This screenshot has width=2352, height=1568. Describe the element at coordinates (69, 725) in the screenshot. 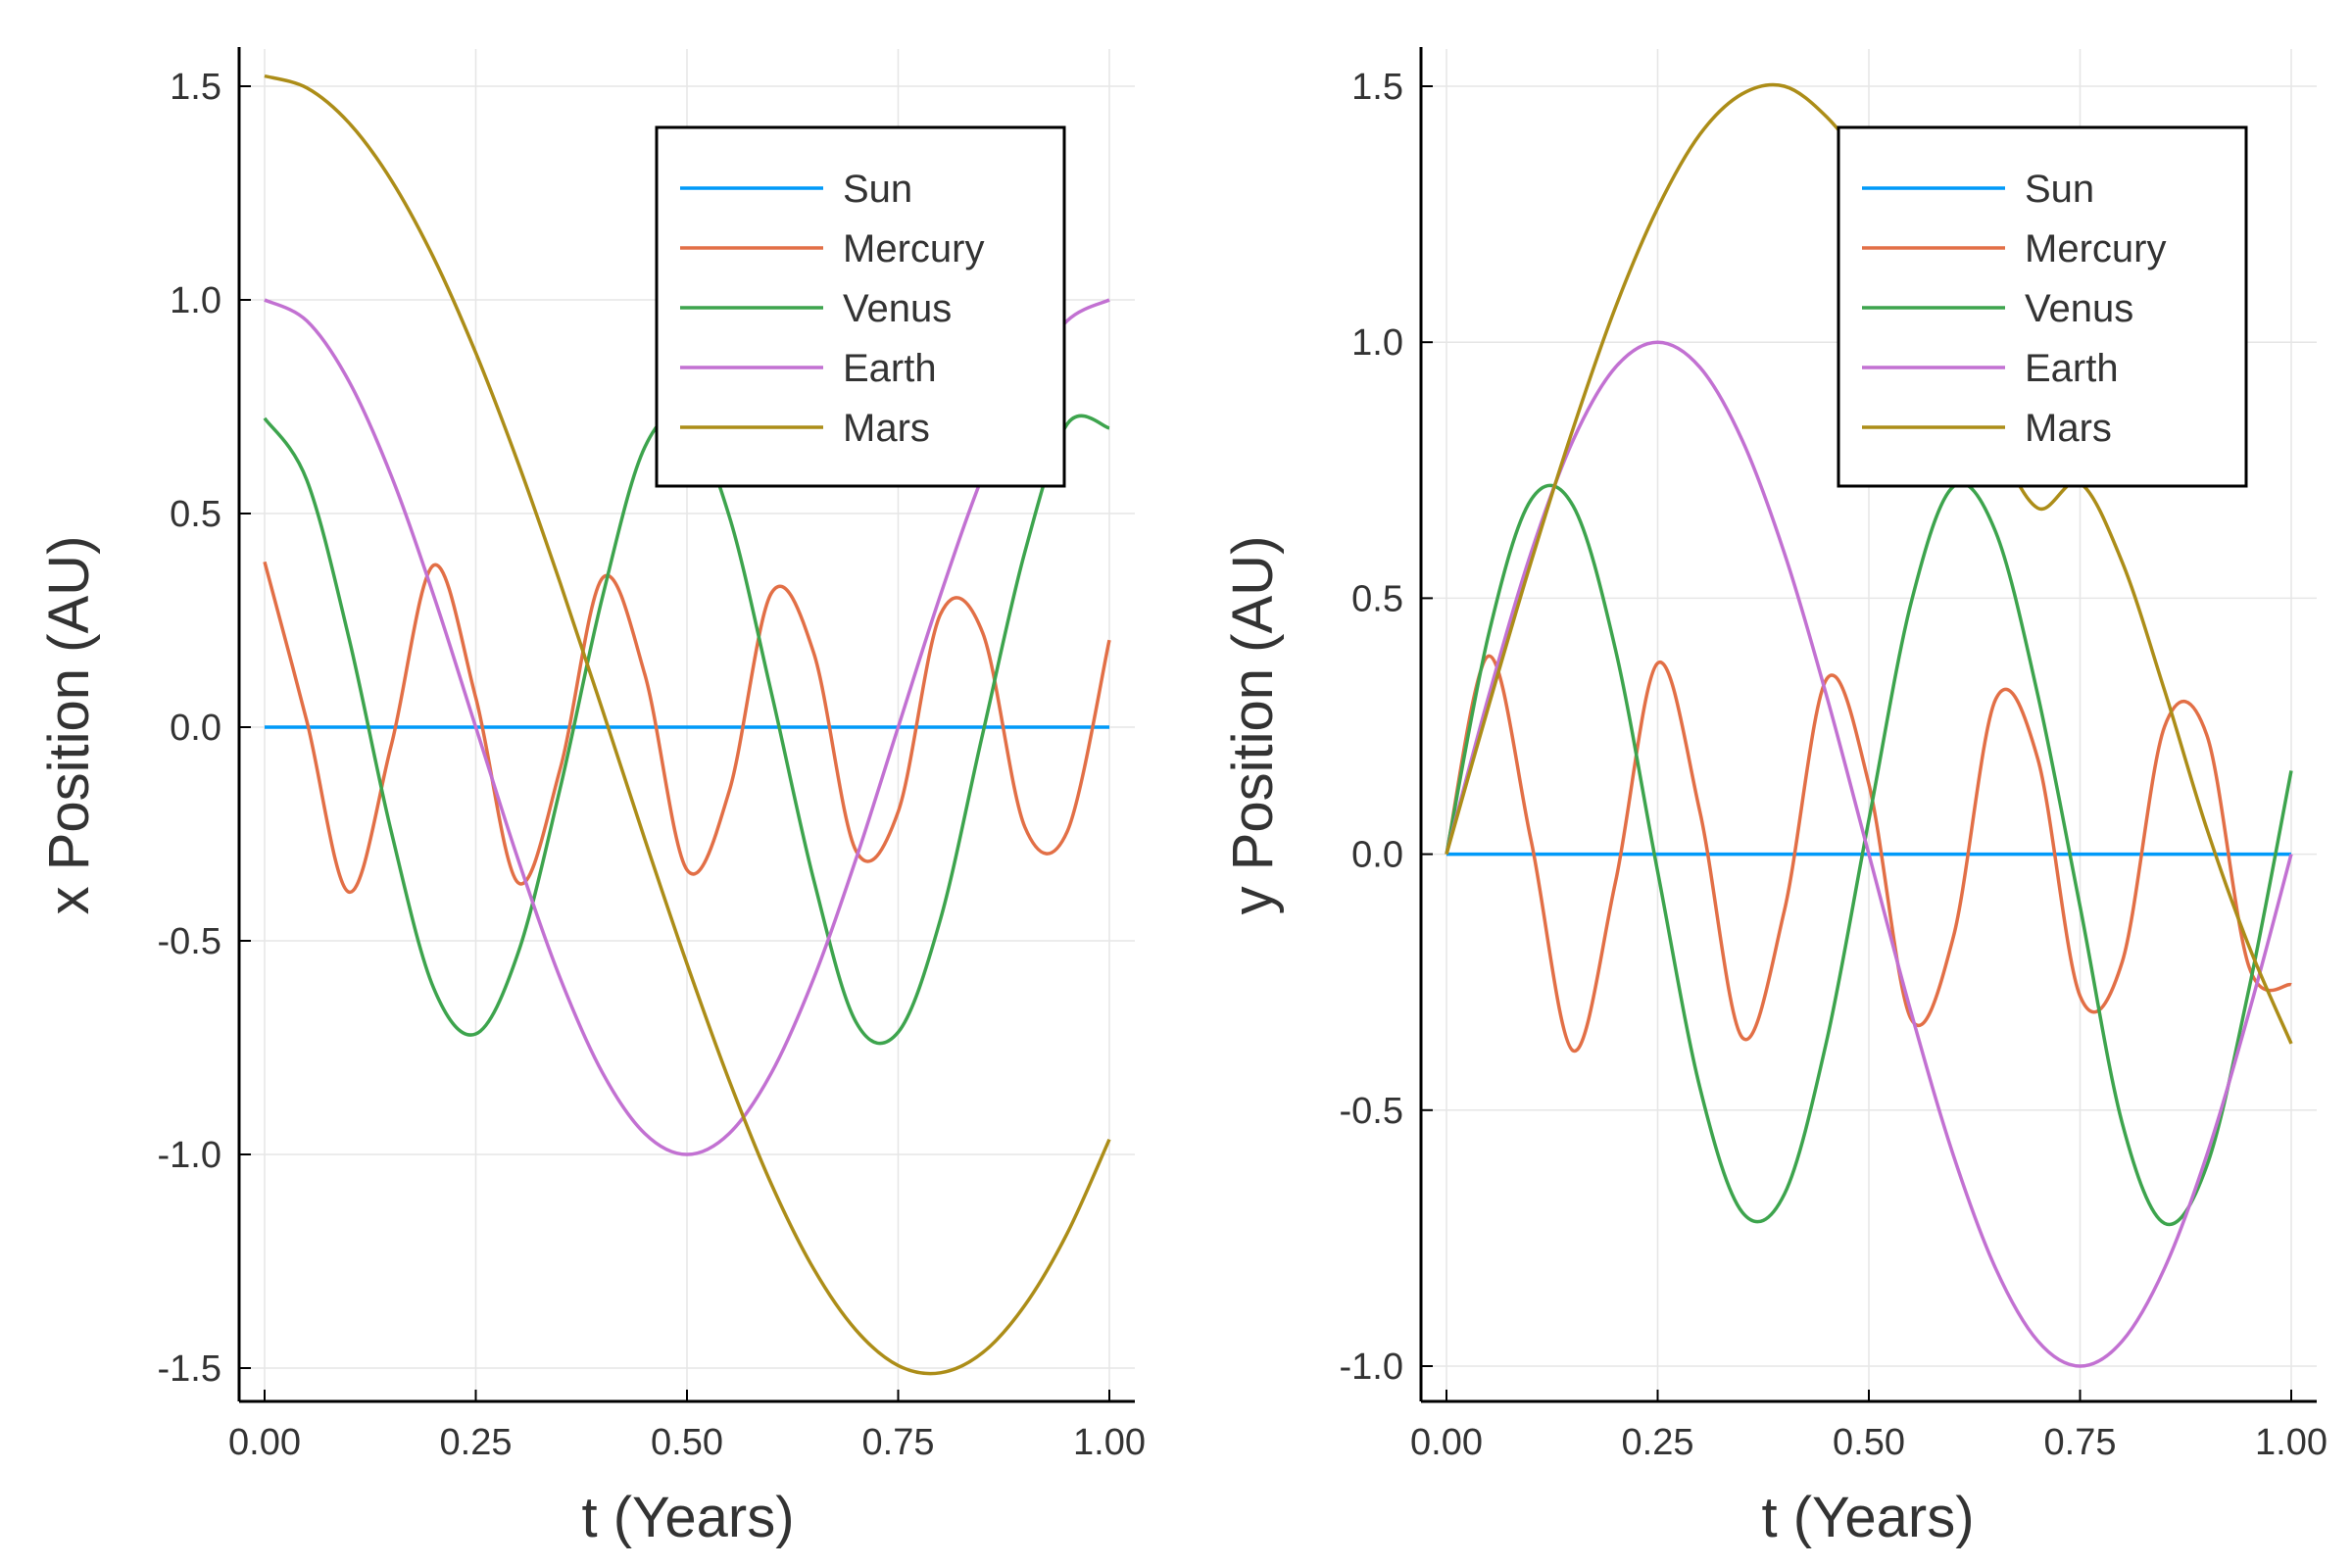

I see `y-axis-label: x Position (AU)` at that location.